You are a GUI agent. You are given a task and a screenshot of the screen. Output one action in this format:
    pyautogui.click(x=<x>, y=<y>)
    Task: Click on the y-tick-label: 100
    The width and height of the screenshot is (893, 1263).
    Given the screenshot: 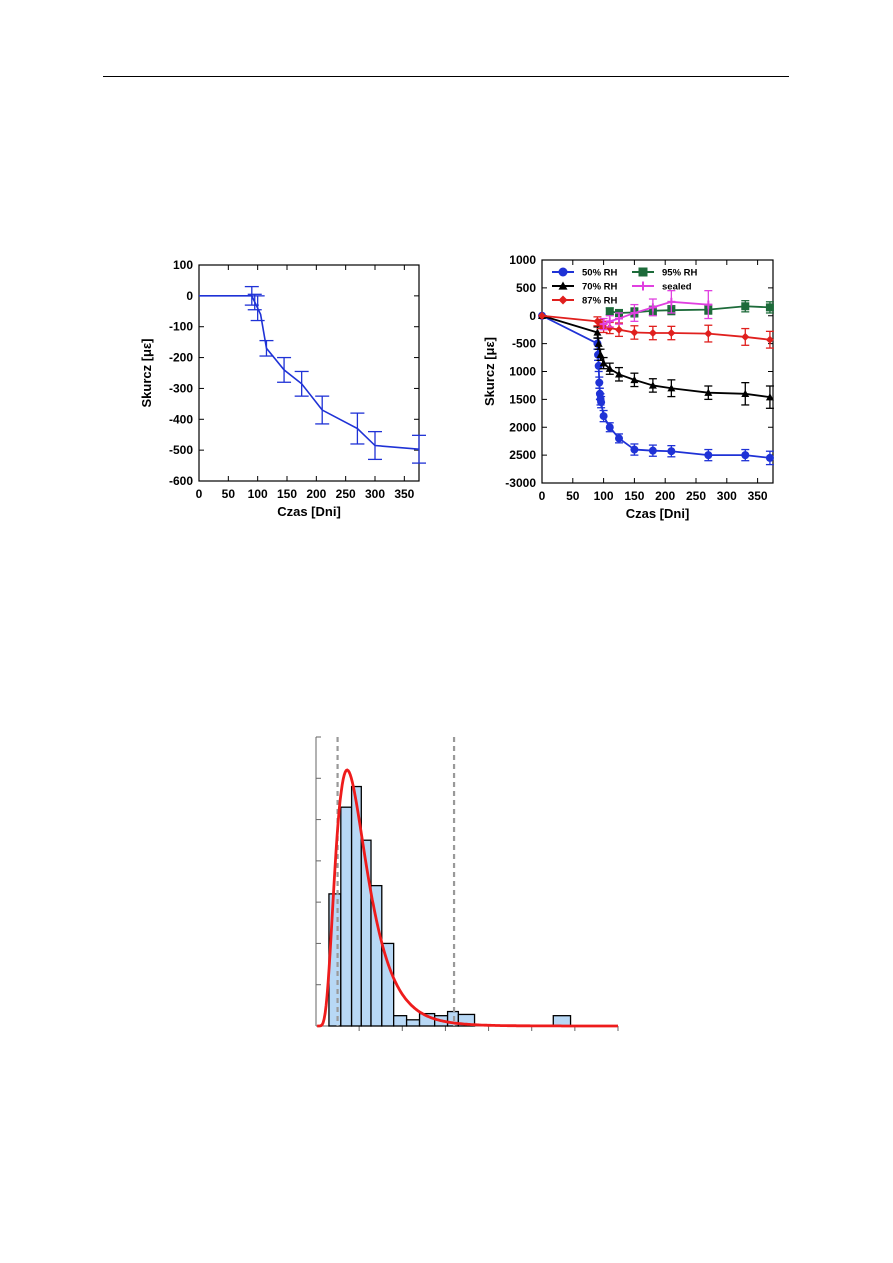 What is the action you would take?
    pyautogui.click(x=183, y=265)
    